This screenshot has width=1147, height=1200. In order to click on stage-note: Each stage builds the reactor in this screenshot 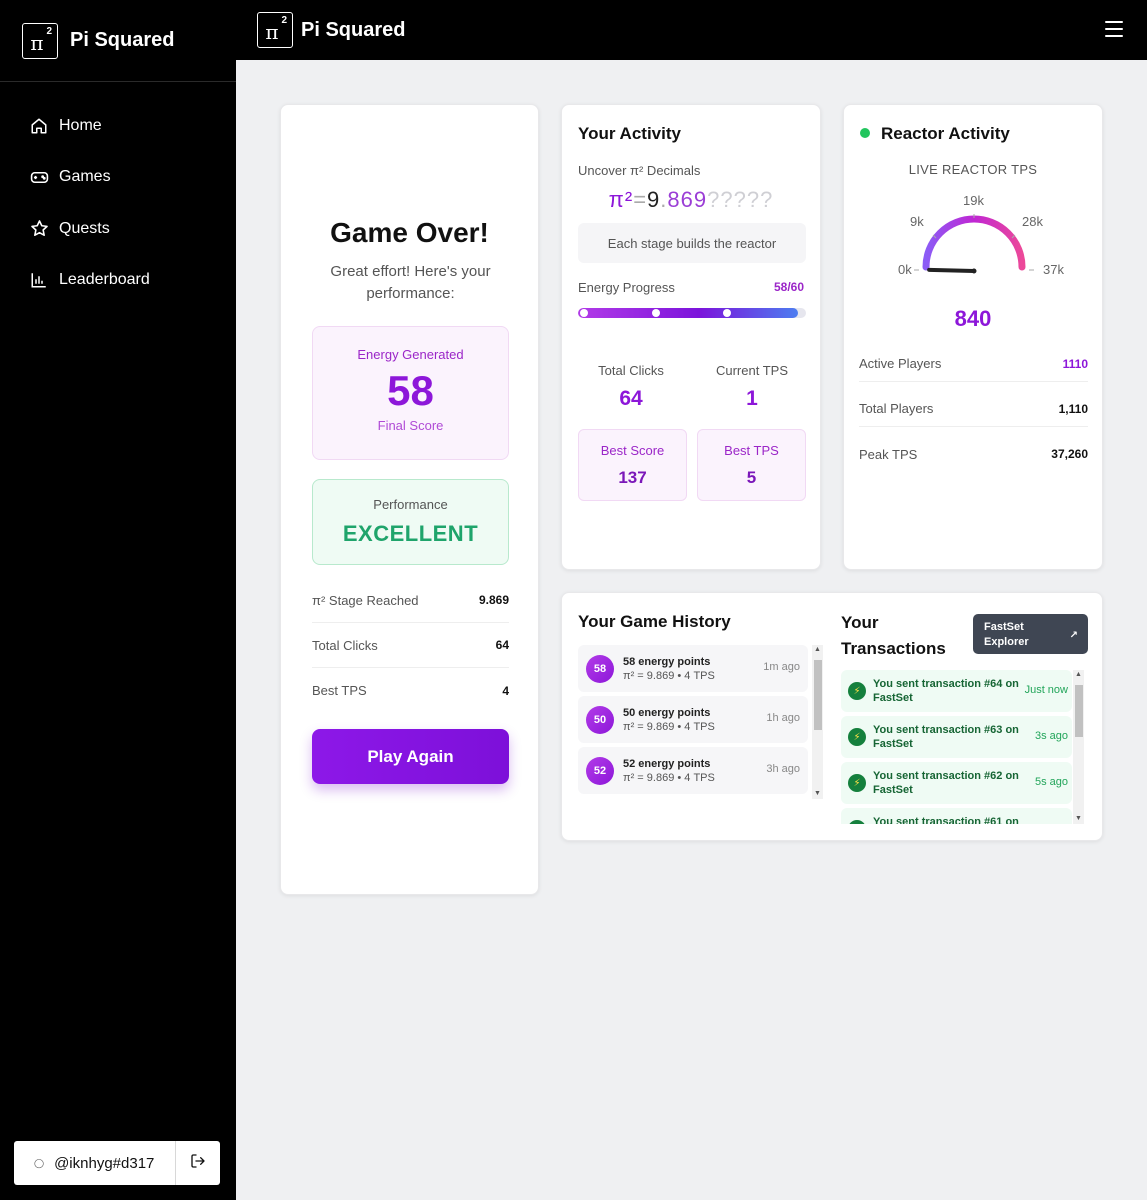, I will do `click(692, 243)`.